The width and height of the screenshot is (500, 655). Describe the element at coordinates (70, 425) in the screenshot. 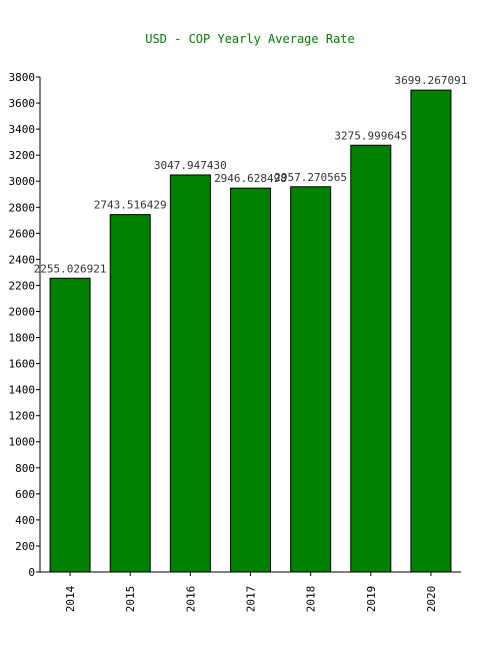

I see `bar-2014` at that location.